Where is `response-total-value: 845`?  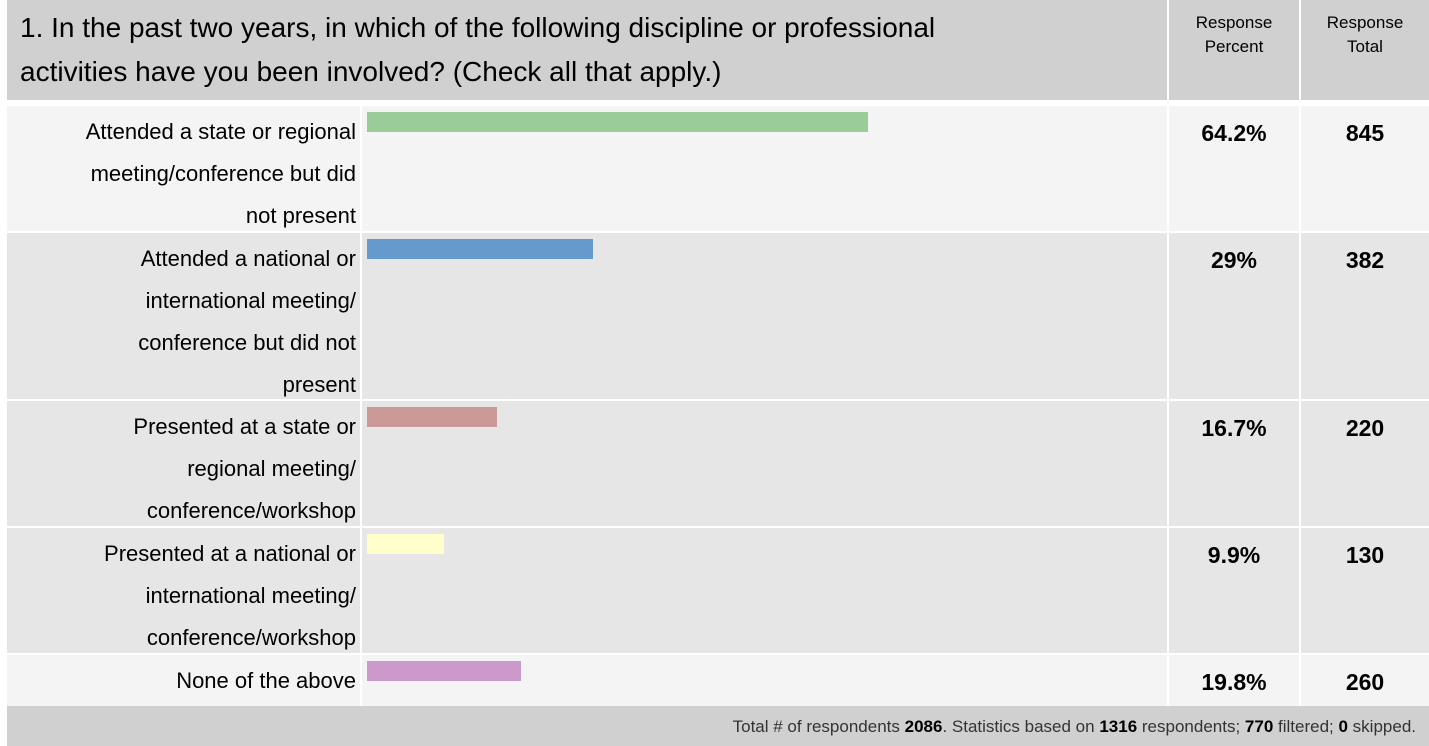 response-total-value: 845 is located at coordinates (1364, 169).